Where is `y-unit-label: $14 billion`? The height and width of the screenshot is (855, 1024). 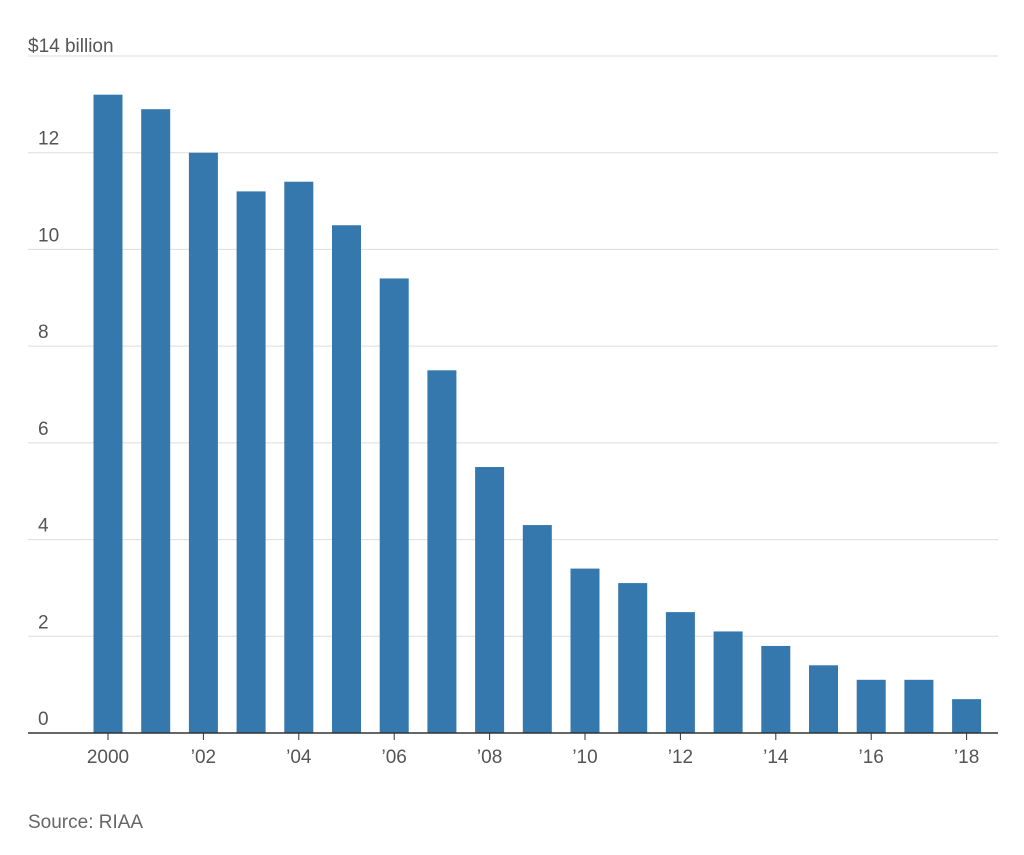
y-unit-label: $14 billion is located at coordinates (71, 46).